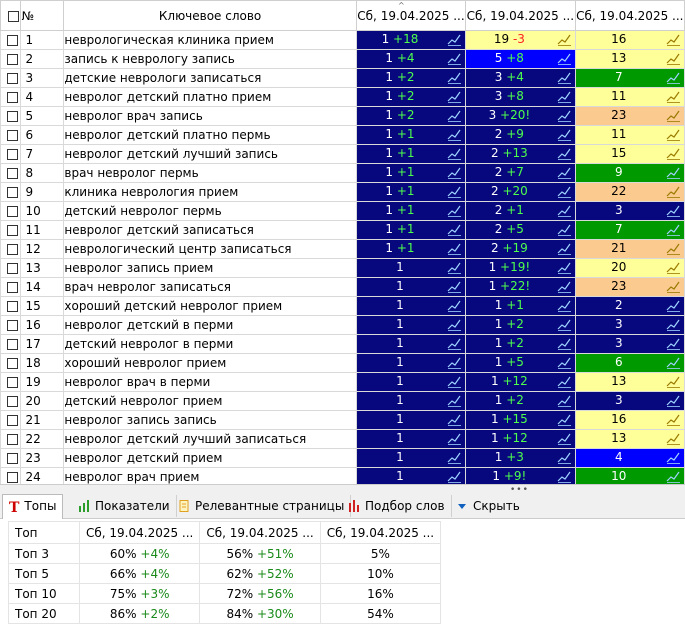  I want to click on position-cell: 5 +8, so click(520, 59).